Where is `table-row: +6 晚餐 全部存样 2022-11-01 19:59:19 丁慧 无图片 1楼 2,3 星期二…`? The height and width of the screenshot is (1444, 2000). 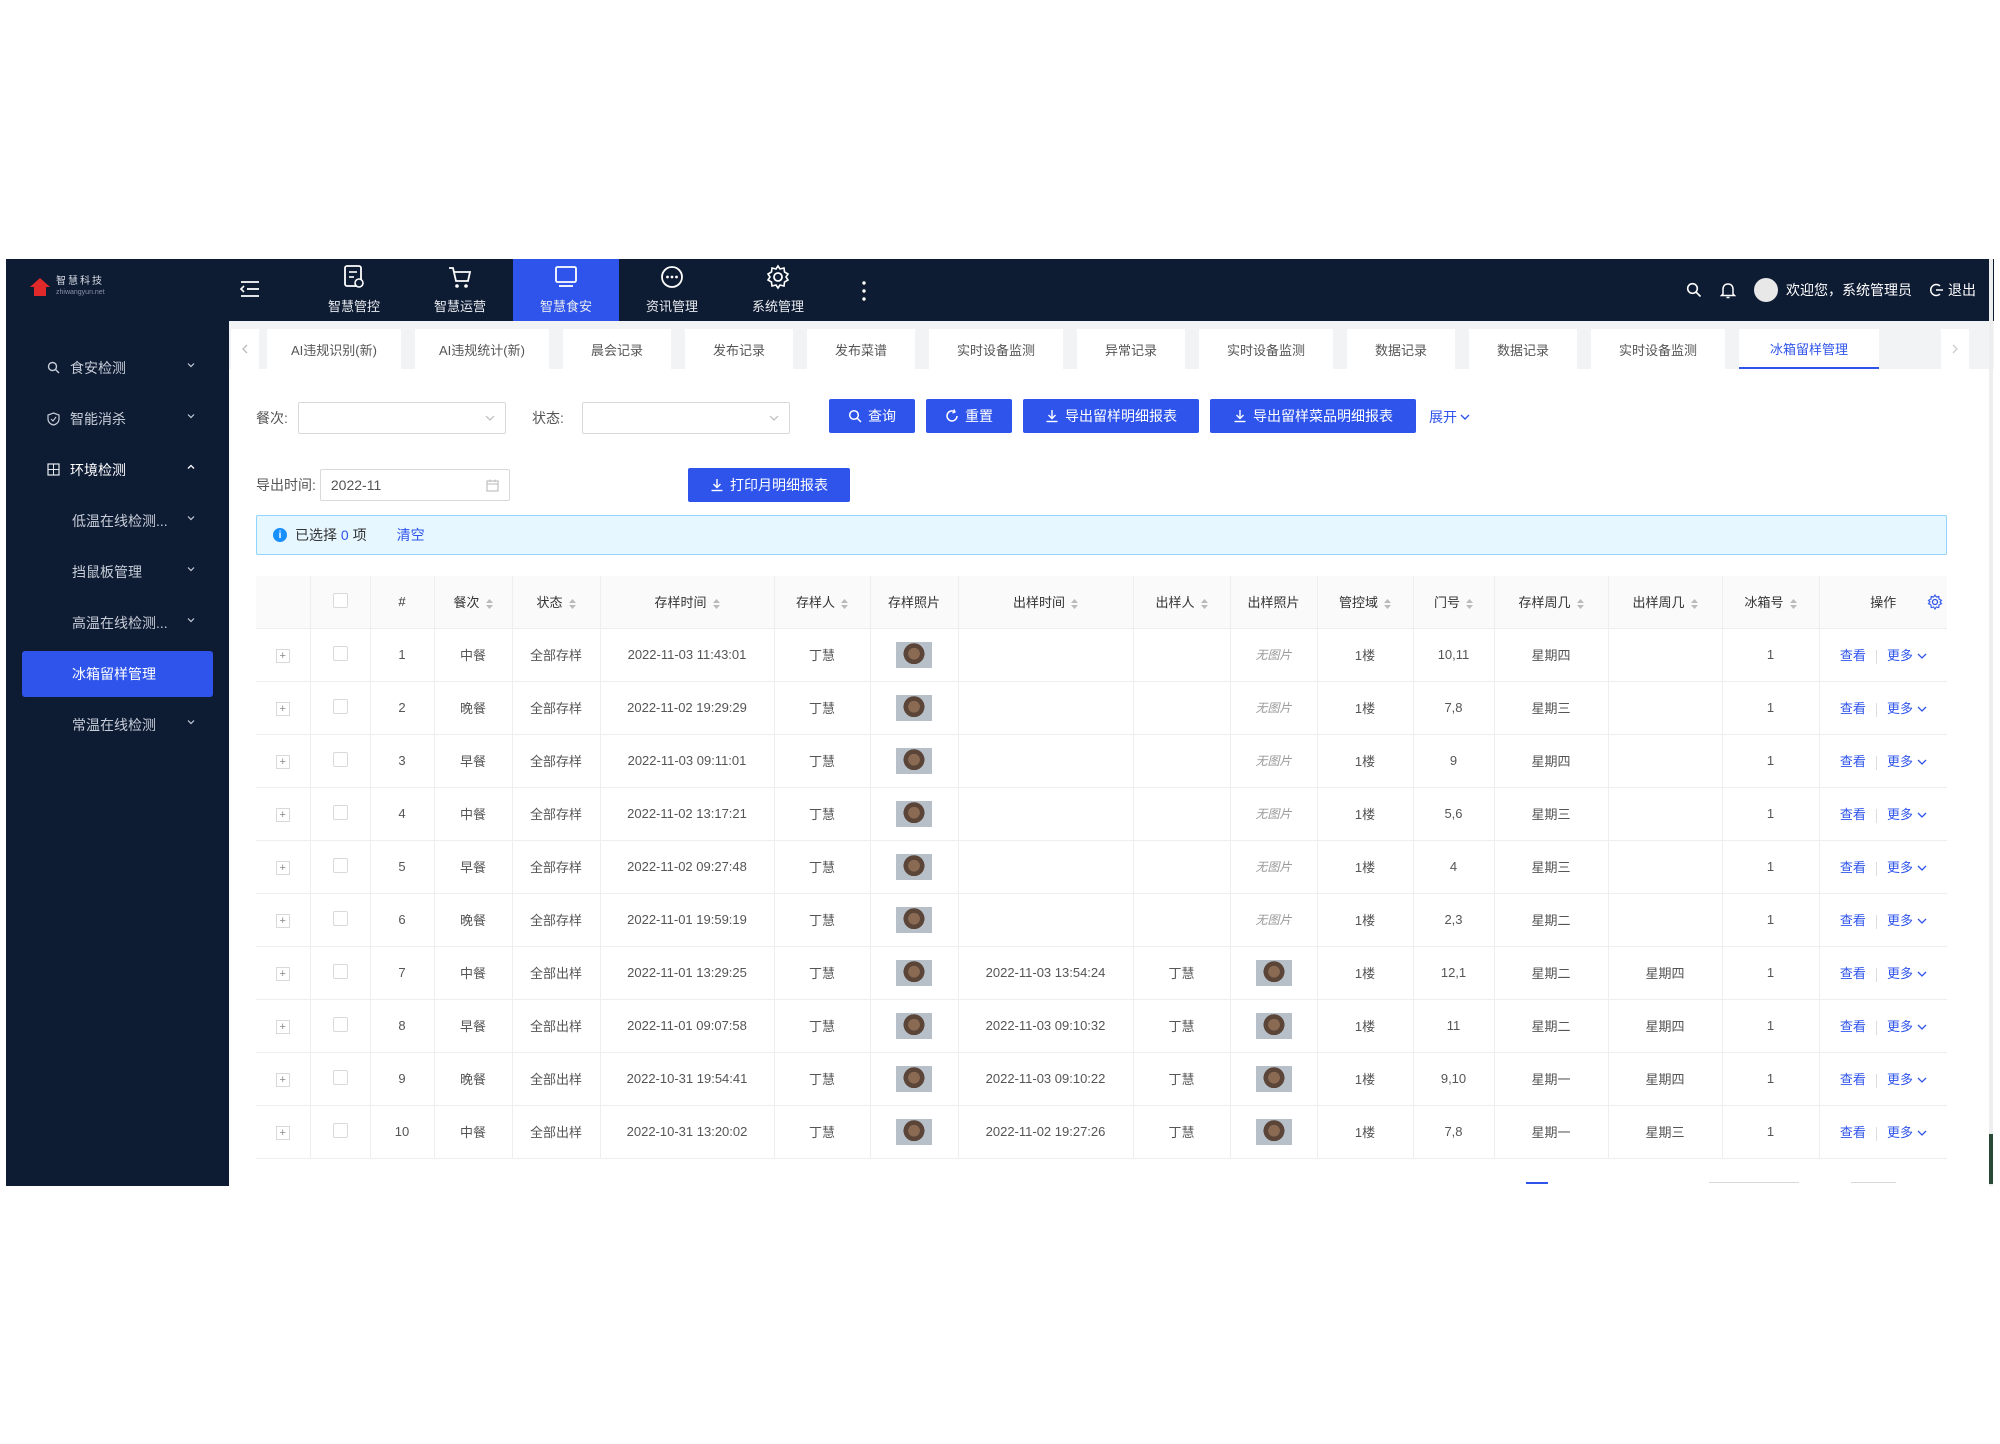
table-row: +6 晚餐 全部存样 2022-11-01 19:59:19 丁慧 无图片 1楼 2,3 星期二… is located at coordinates (1101, 920).